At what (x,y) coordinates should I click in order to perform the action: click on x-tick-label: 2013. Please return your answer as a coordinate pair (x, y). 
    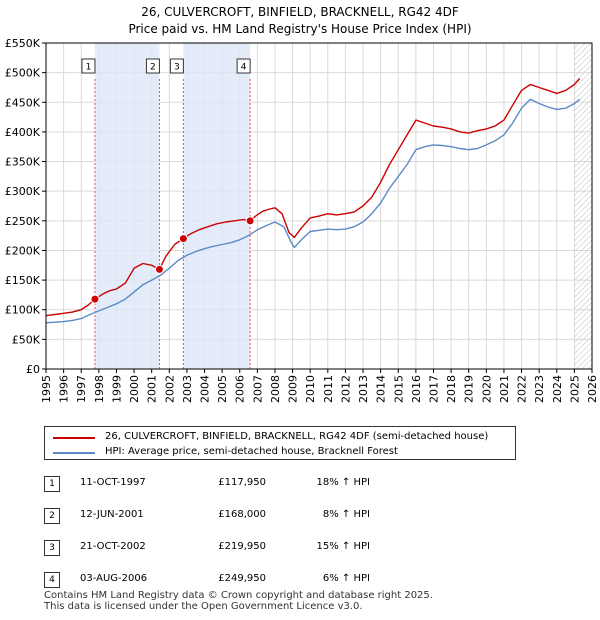
    Looking at the image, I should click on (363, 389).